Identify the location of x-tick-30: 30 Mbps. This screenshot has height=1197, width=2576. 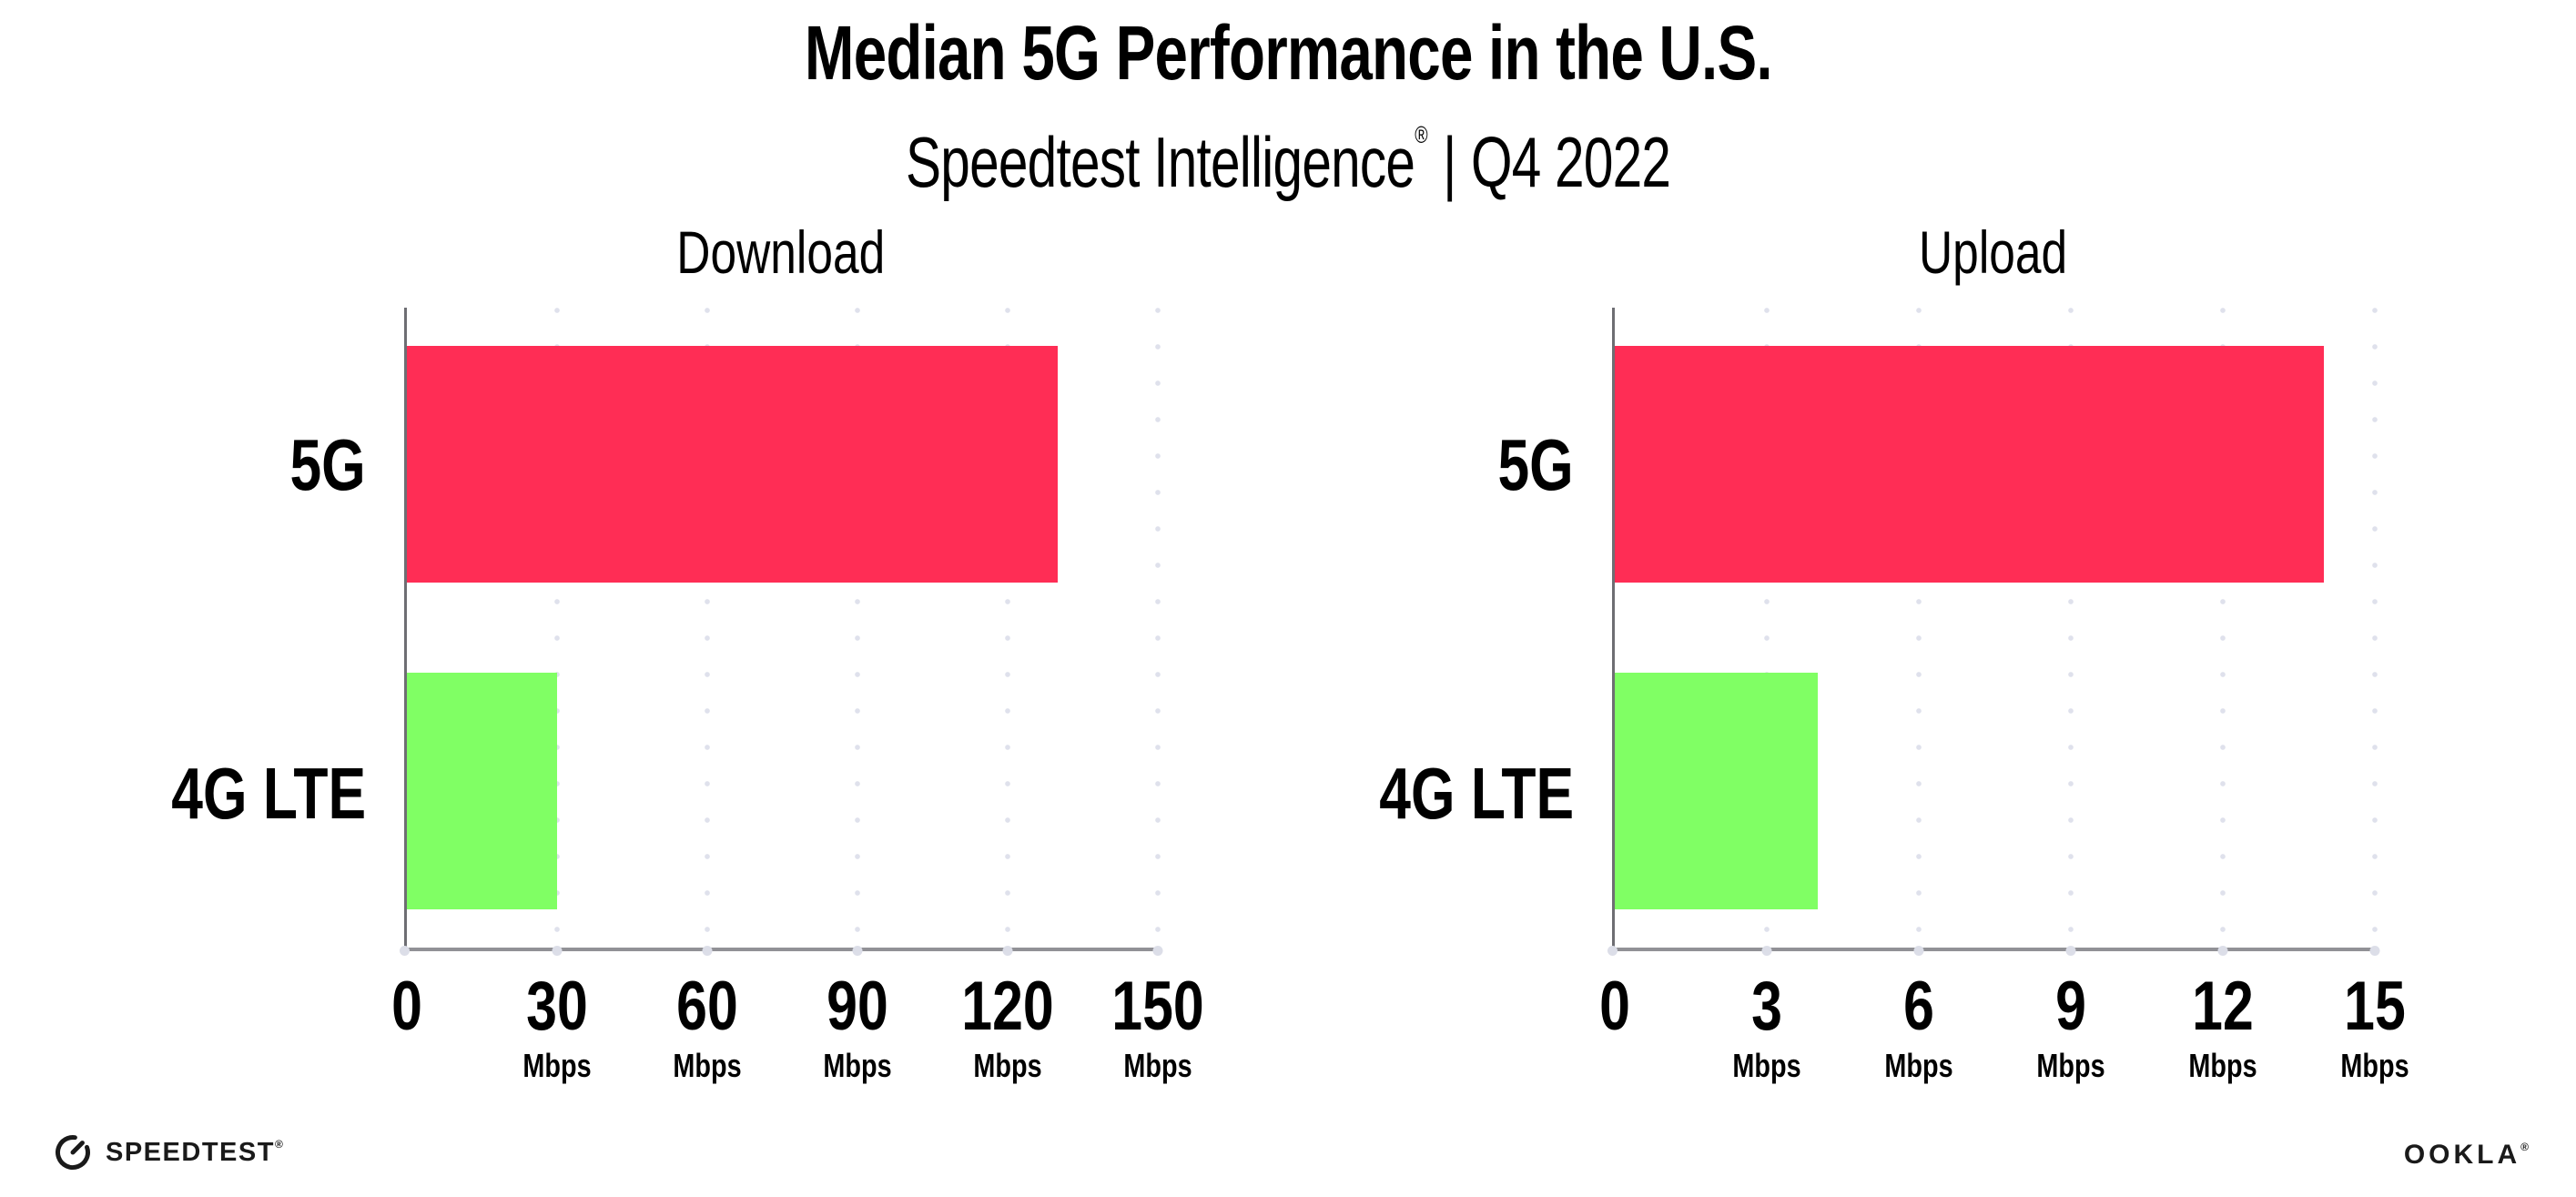
(557, 1027).